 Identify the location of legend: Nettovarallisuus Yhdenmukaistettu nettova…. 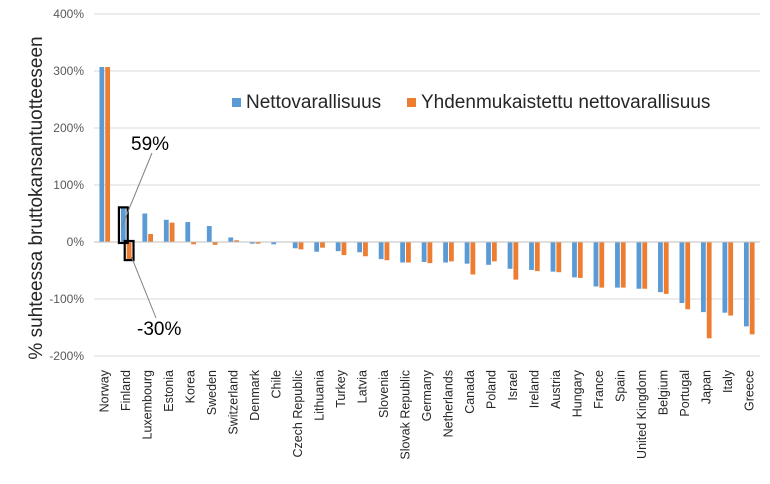
(471, 102).